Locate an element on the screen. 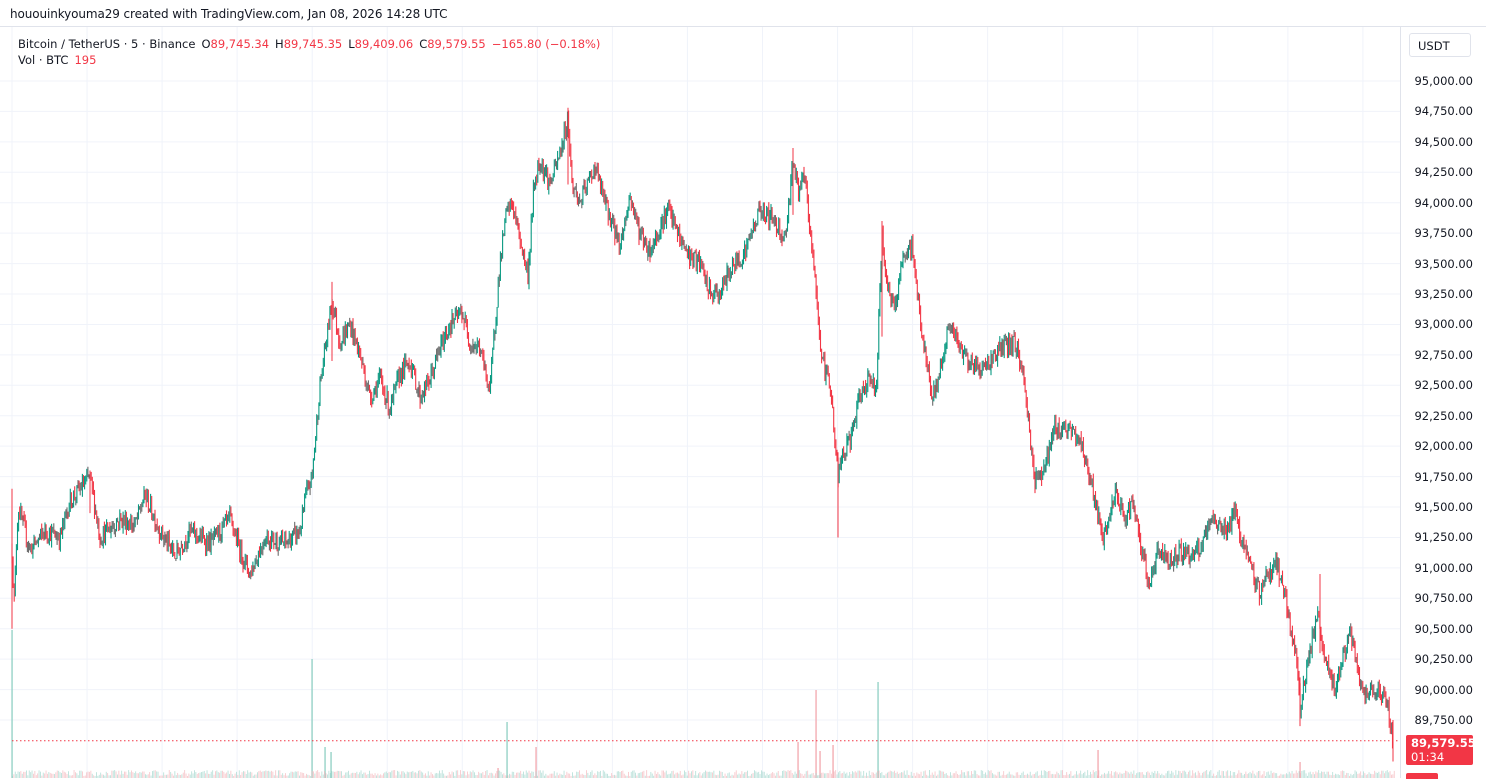 The width and height of the screenshot is (1486, 779). price-tick-label: 92,000.00 is located at coordinates (1443, 446).